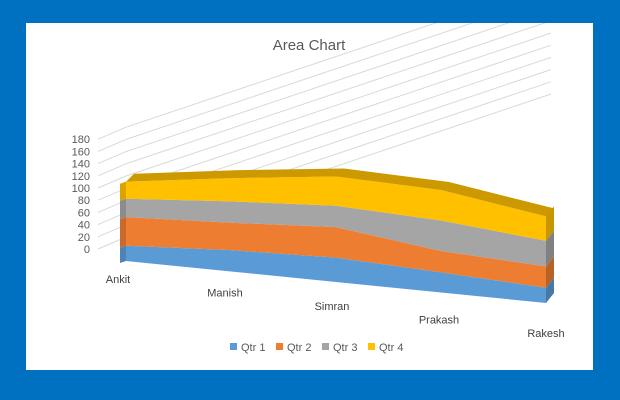 The height and width of the screenshot is (400, 620). I want to click on x-tick-label: Rakesh, so click(545, 334).